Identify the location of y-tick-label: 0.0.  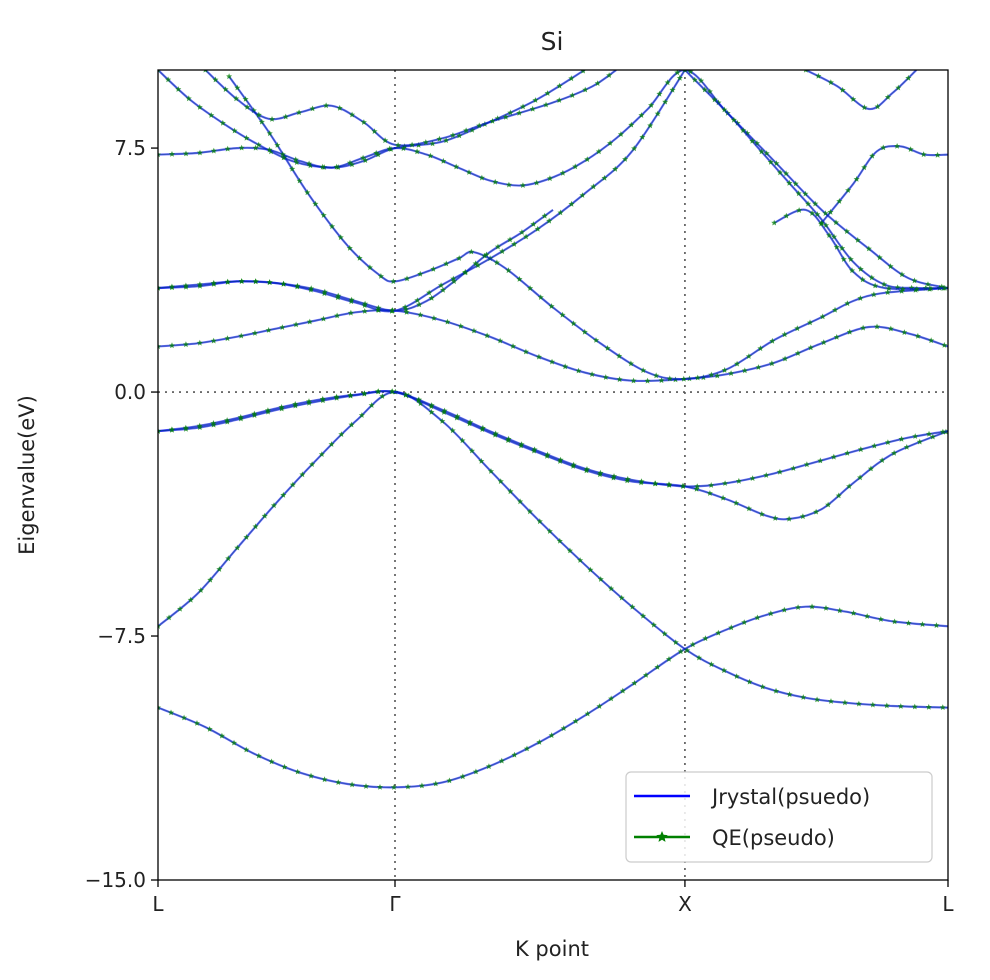
(130, 392).